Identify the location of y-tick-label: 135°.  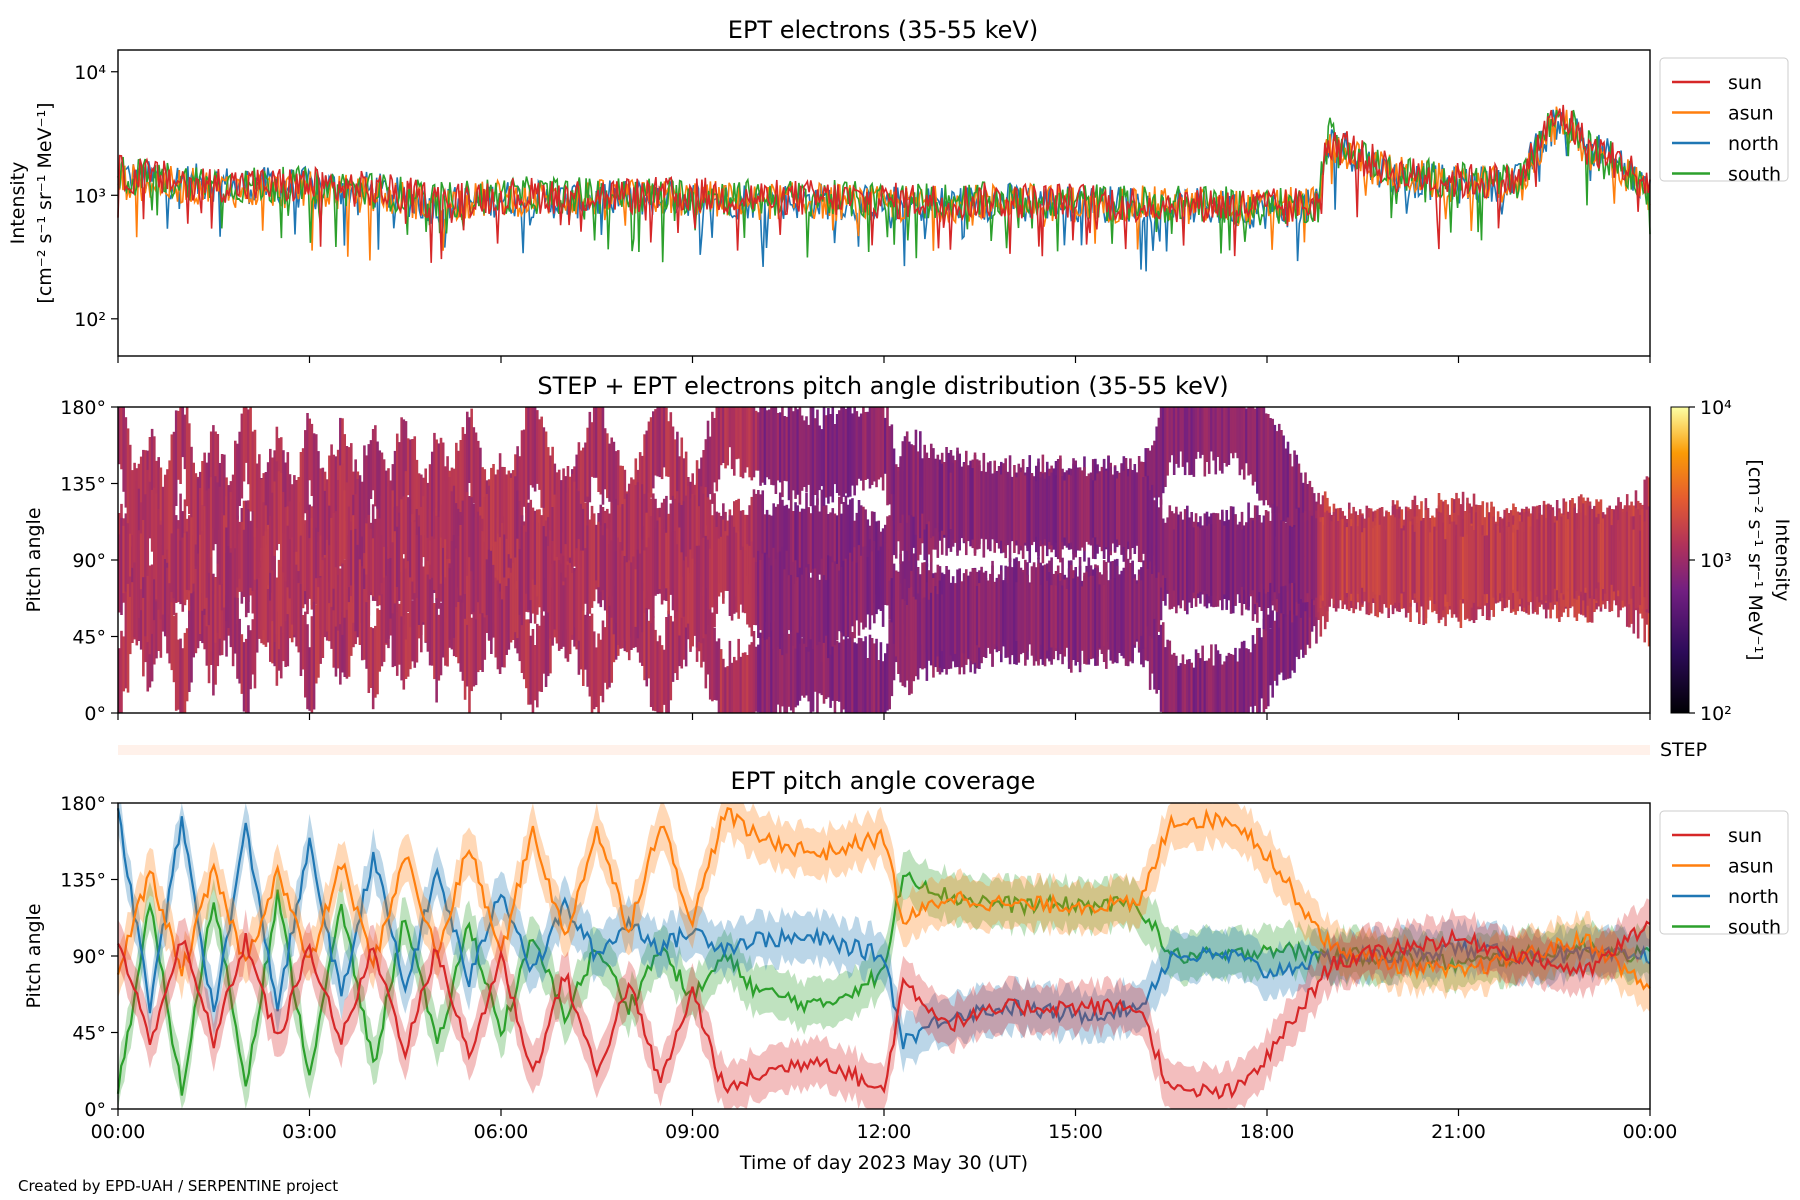
(83, 881).